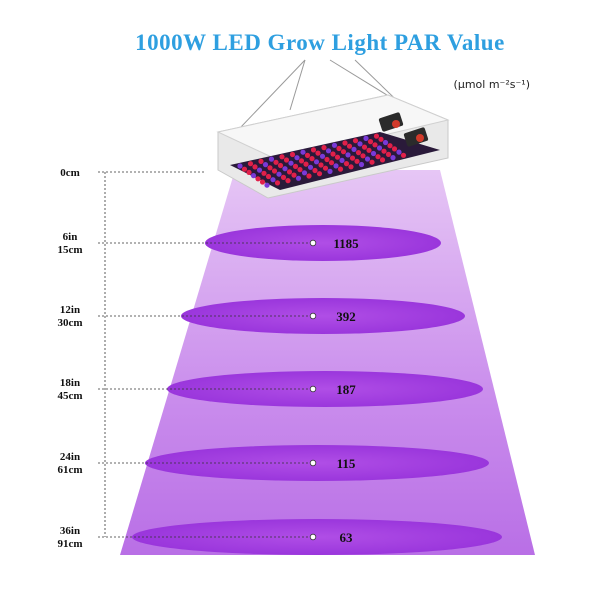 The image size is (600, 600). I want to click on distance-label: 0cm, so click(70, 173).